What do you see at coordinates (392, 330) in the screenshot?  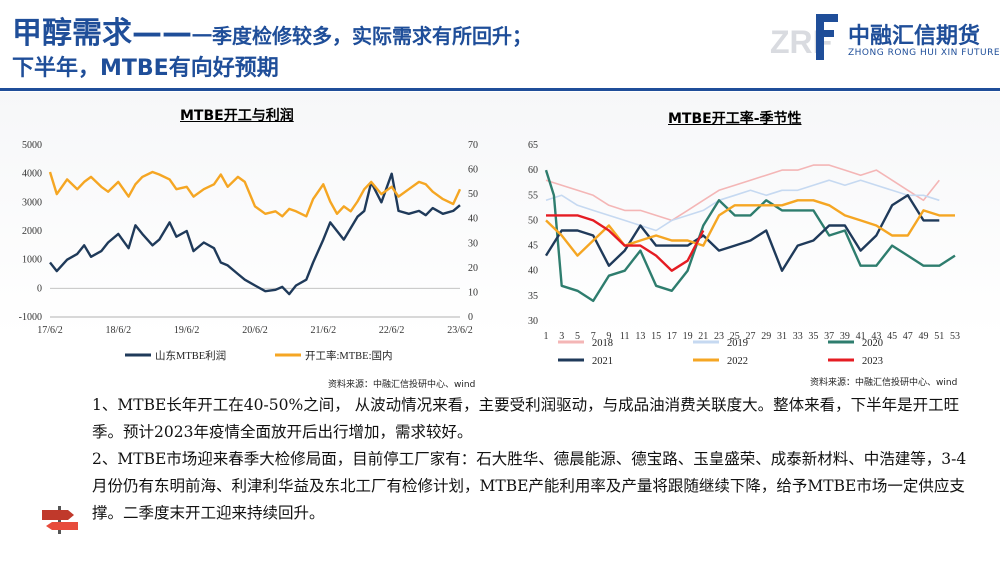 I see `x-tick-label: 22/6/2` at bounding box center [392, 330].